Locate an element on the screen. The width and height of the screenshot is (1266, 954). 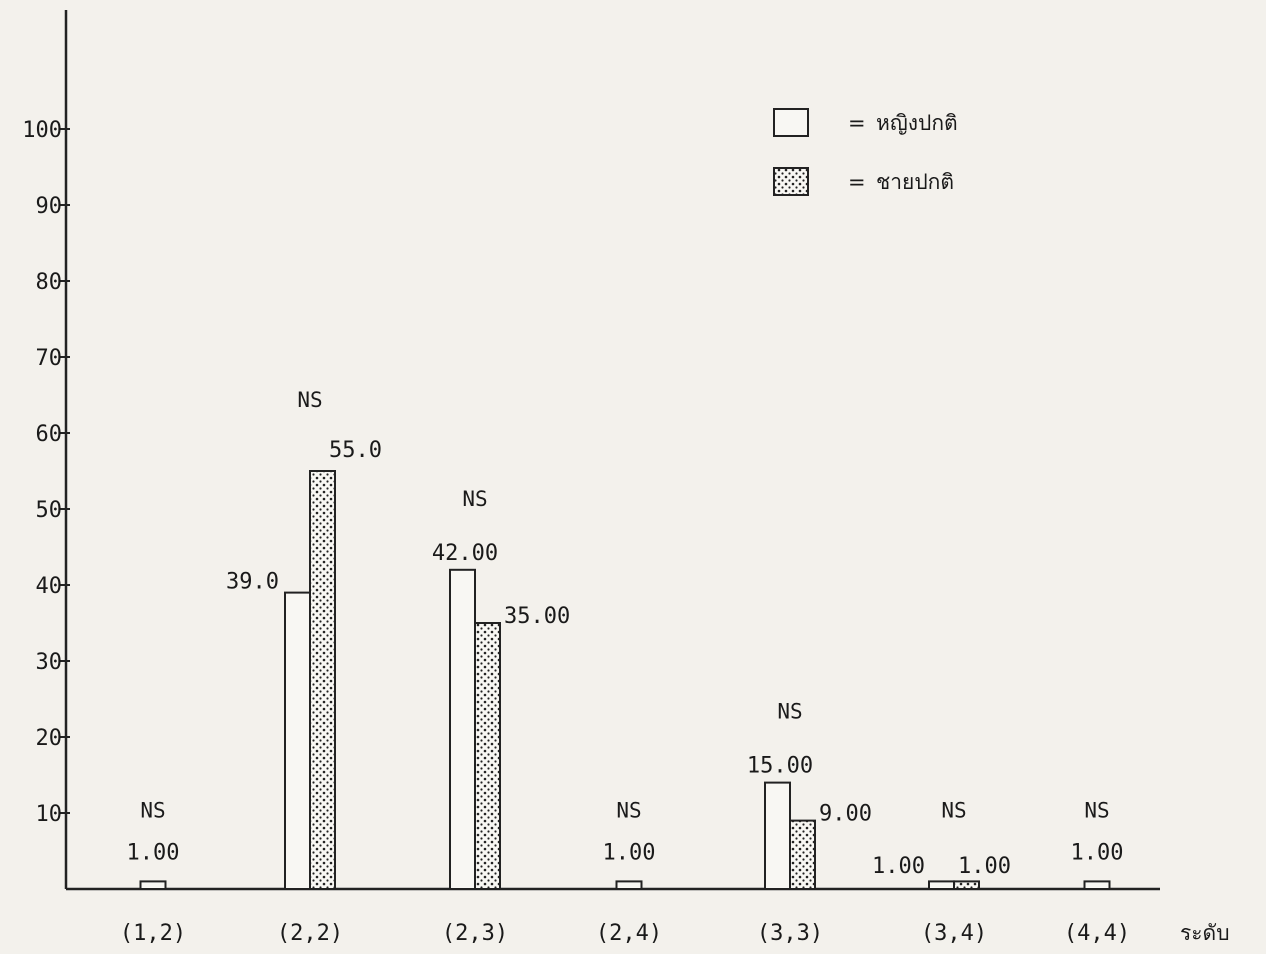
legend-label-series-1: หญิงปกติ is located at coordinates (917, 123).